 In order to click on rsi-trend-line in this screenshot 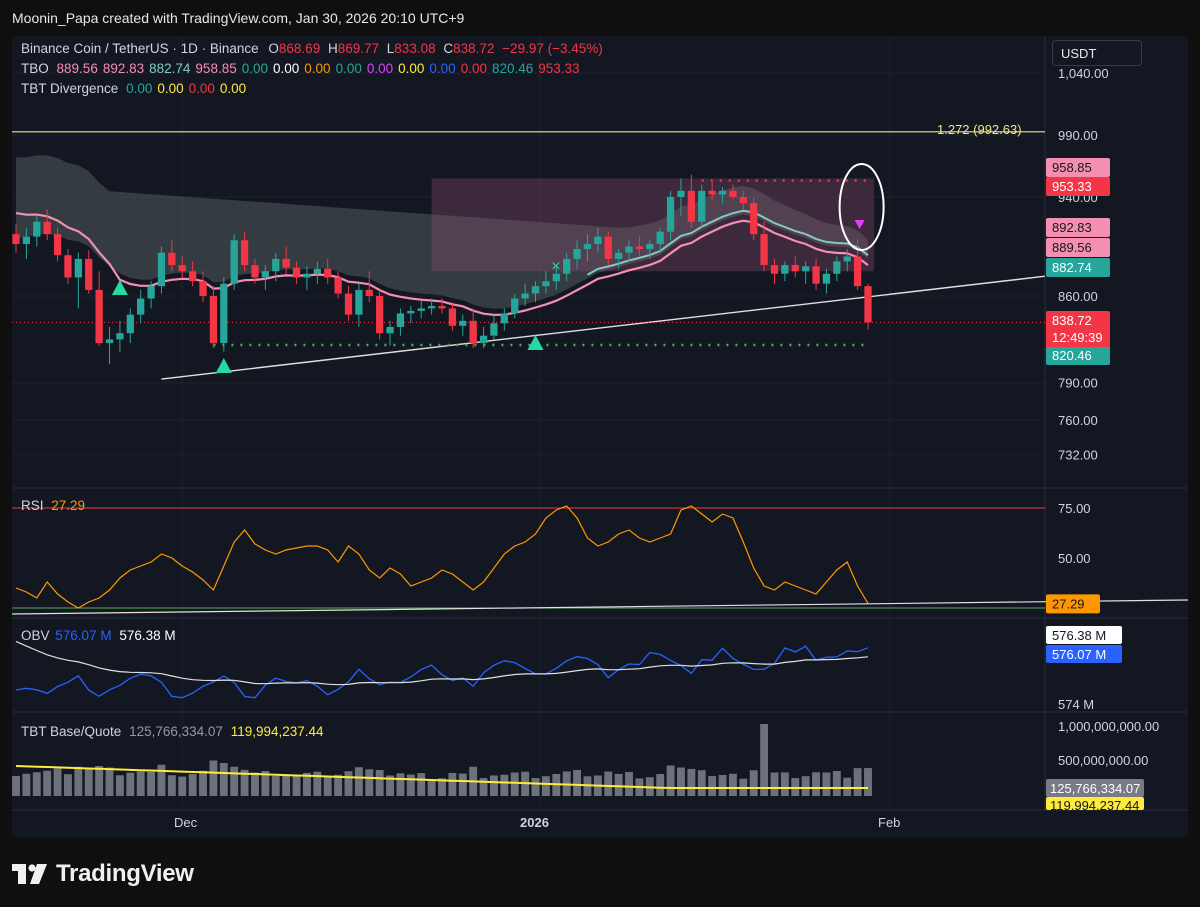, I will do `click(600, 607)`.